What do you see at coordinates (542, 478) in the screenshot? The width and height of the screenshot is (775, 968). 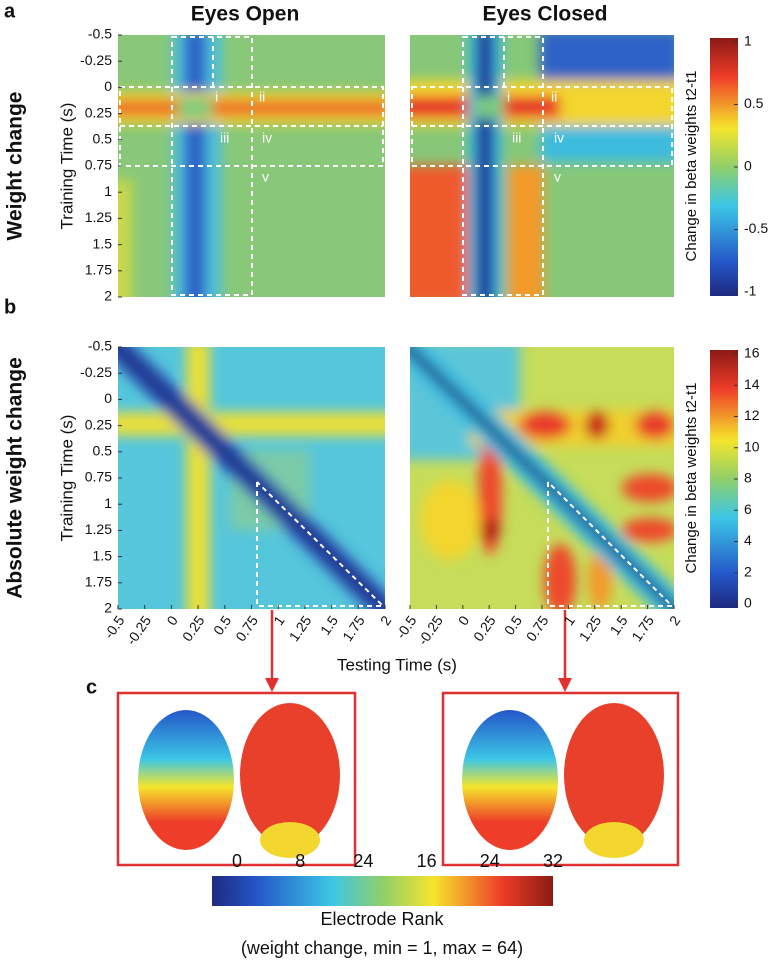 I see `heatmap-b-closed` at bounding box center [542, 478].